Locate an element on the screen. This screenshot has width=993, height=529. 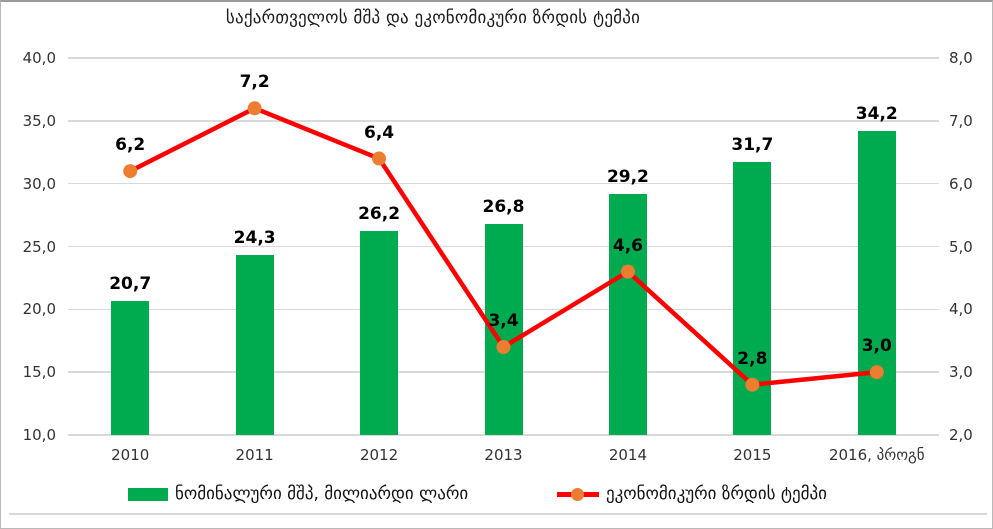
legend-item-nominal-gdp: ნომინალური მშპ, მილიარდი ლარი is located at coordinates (298, 494).